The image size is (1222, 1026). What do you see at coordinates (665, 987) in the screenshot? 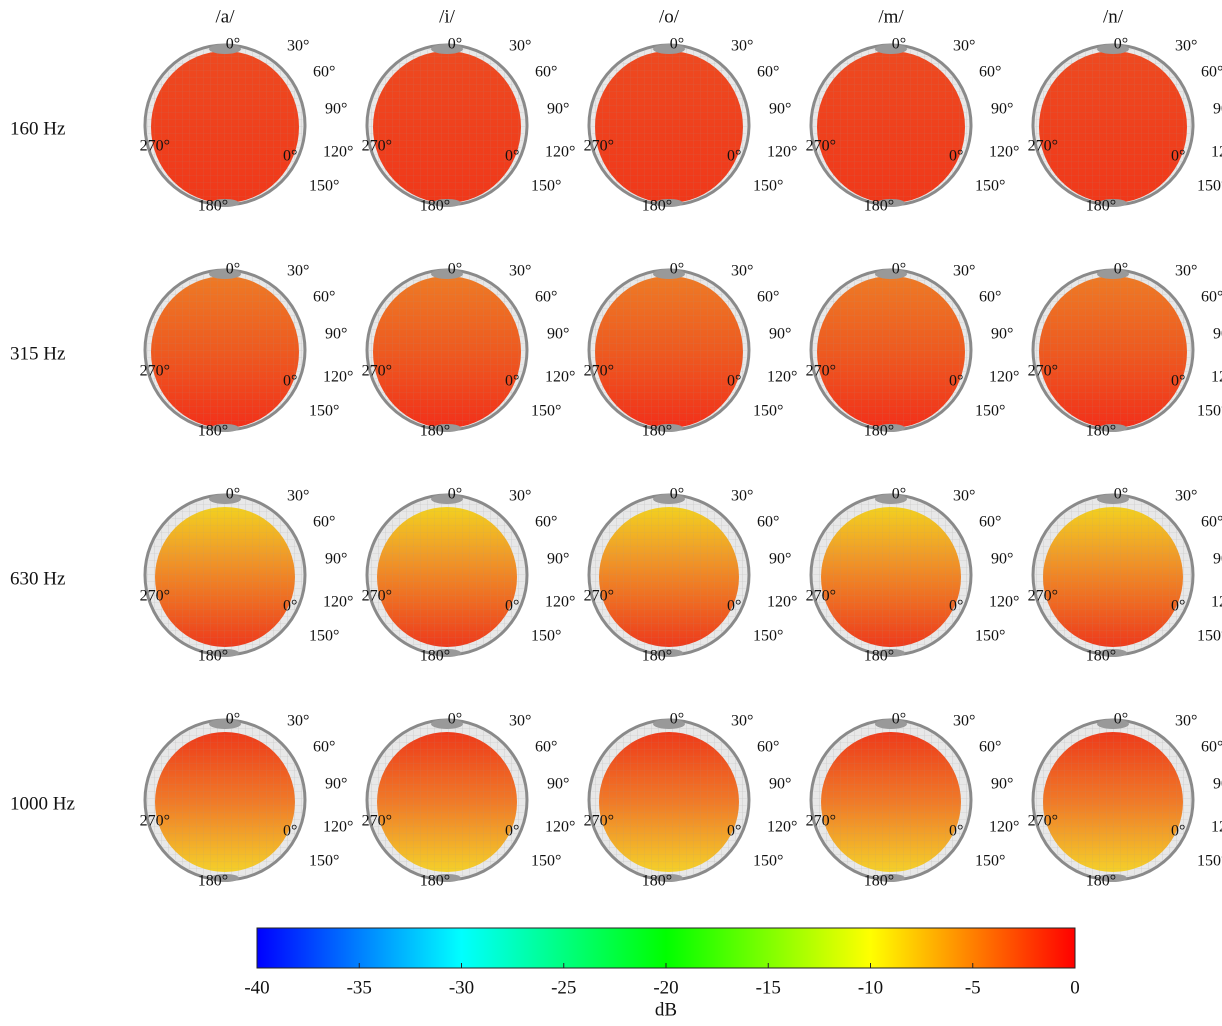
I see `colorbar-tick-label: -20` at bounding box center [665, 987].